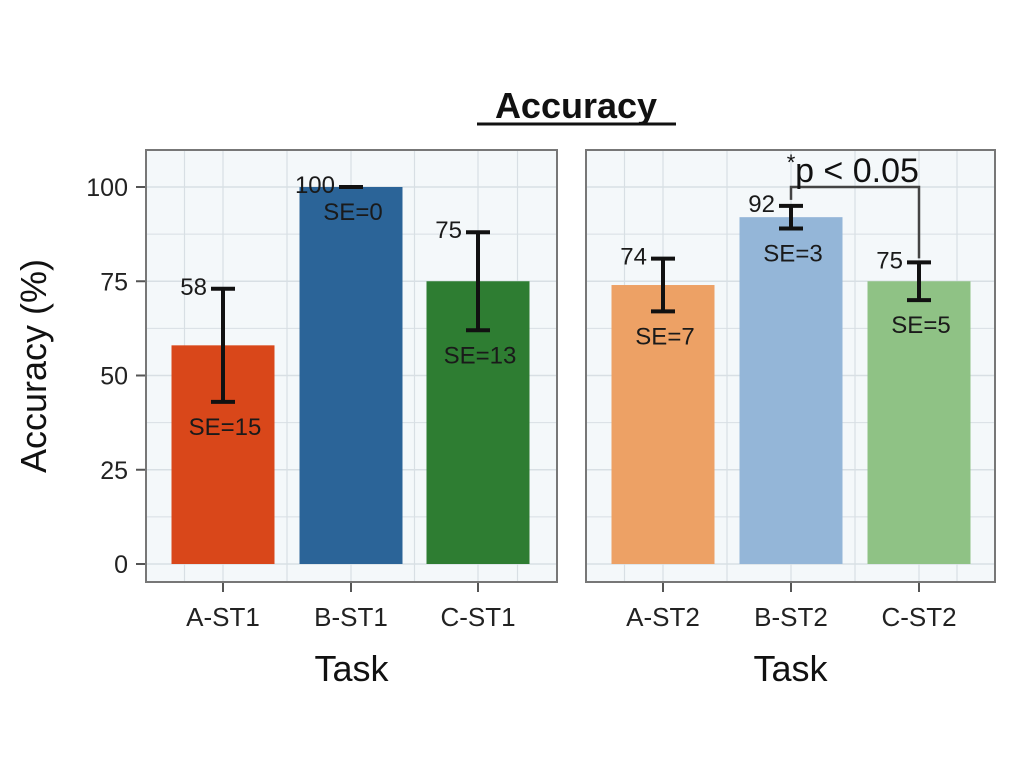  What do you see at coordinates (854, 204) in the screenshot?
I see `significance-bracket: * p < 0.05` at bounding box center [854, 204].